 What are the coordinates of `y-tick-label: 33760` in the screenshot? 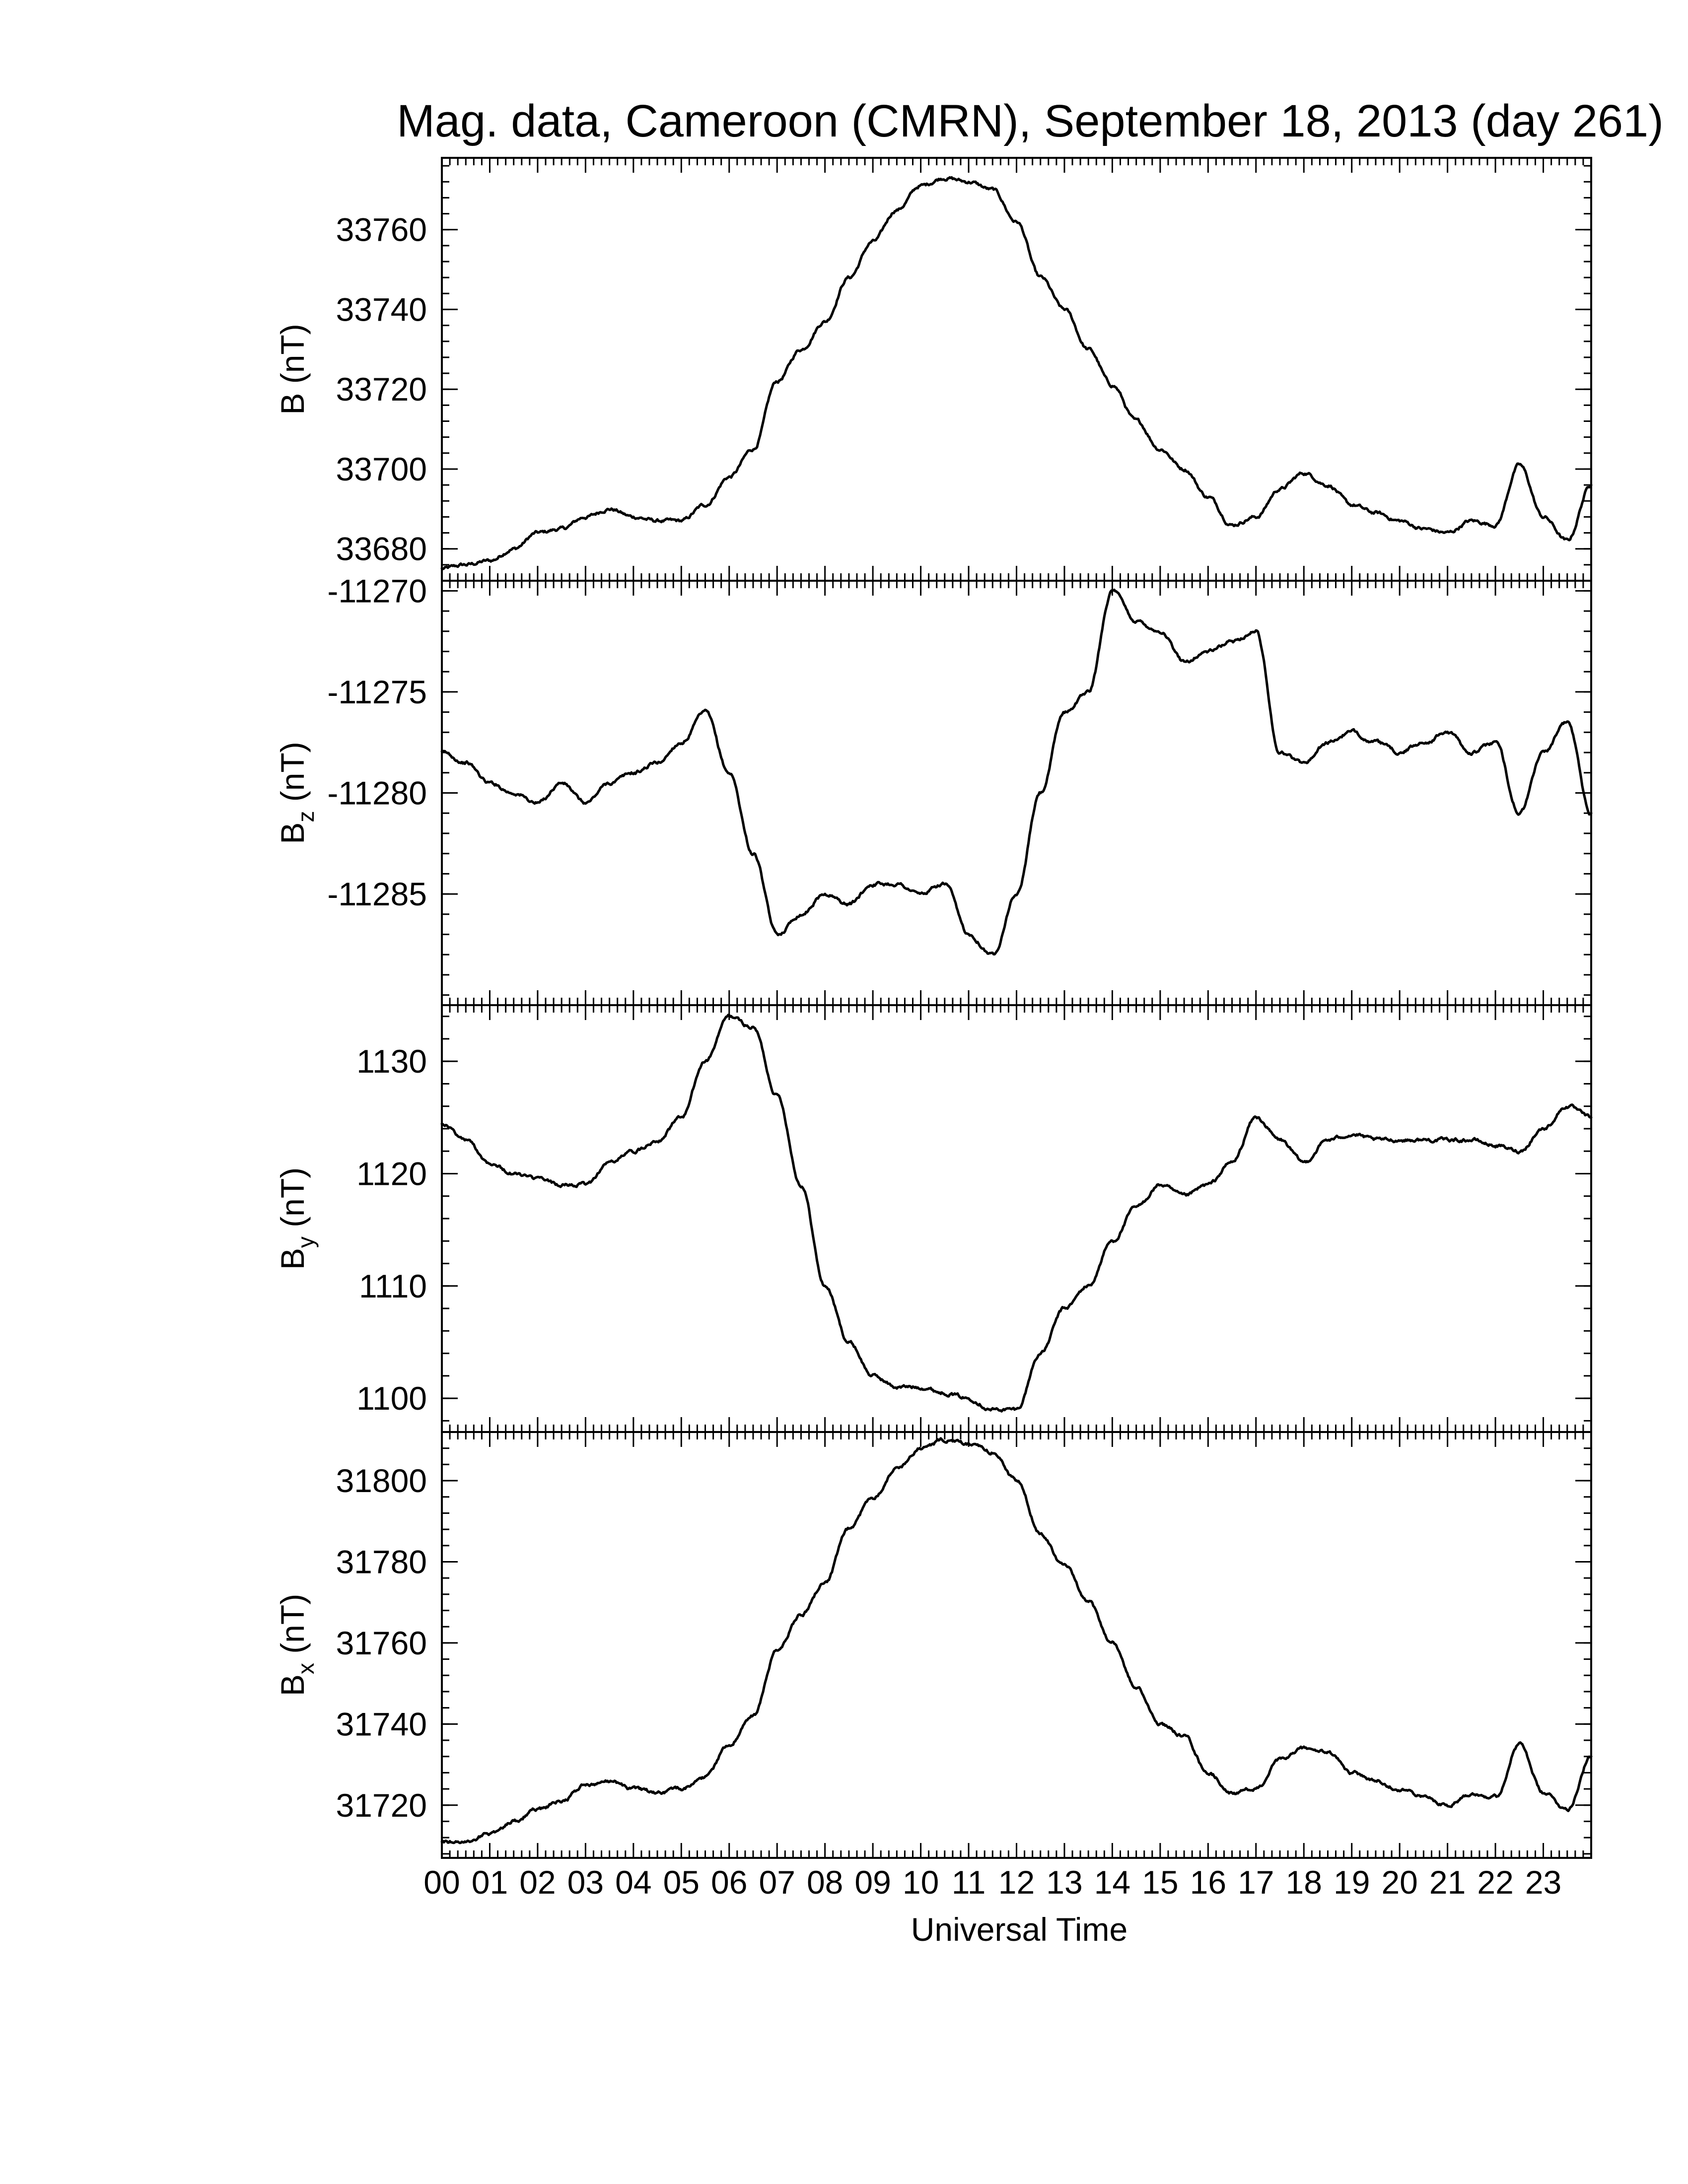 It's located at (381, 229).